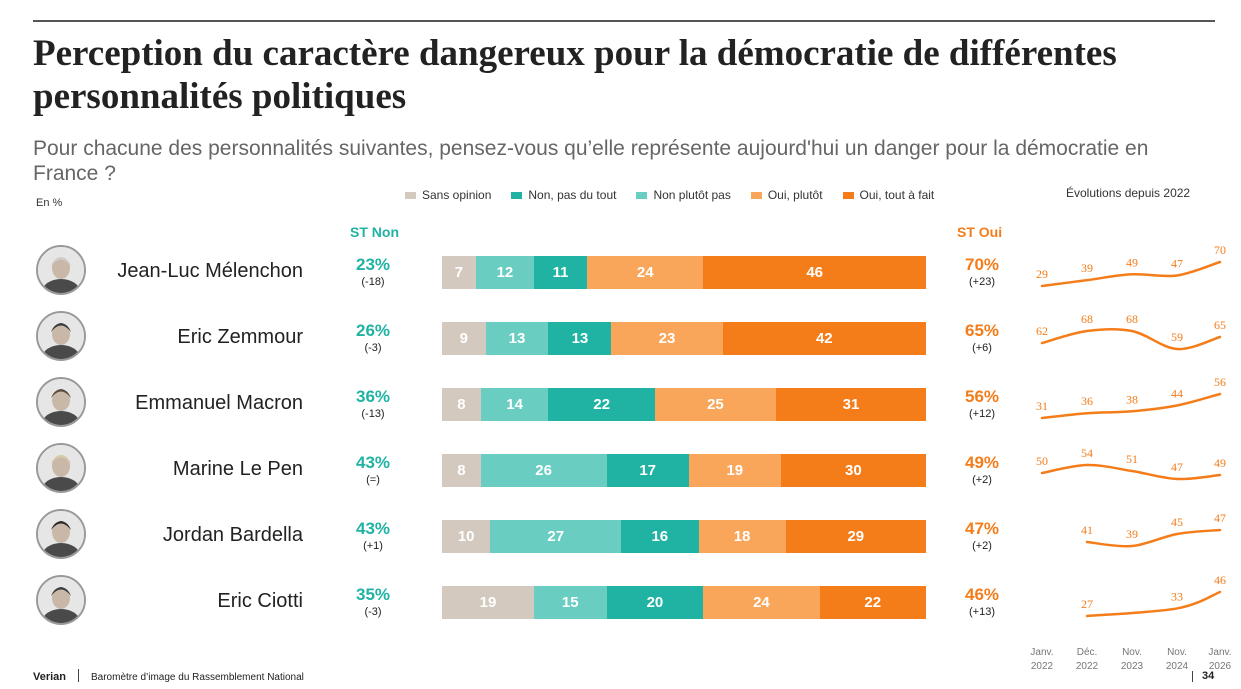  I want to click on st-oui-stat: 47% (+2), so click(982, 536).